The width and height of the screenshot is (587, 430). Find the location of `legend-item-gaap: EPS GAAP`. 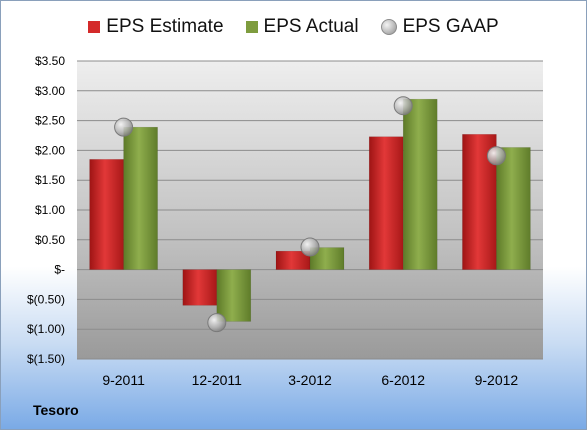

legend-item-gaap: EPS GAAP is located at coordinates (439, 27).